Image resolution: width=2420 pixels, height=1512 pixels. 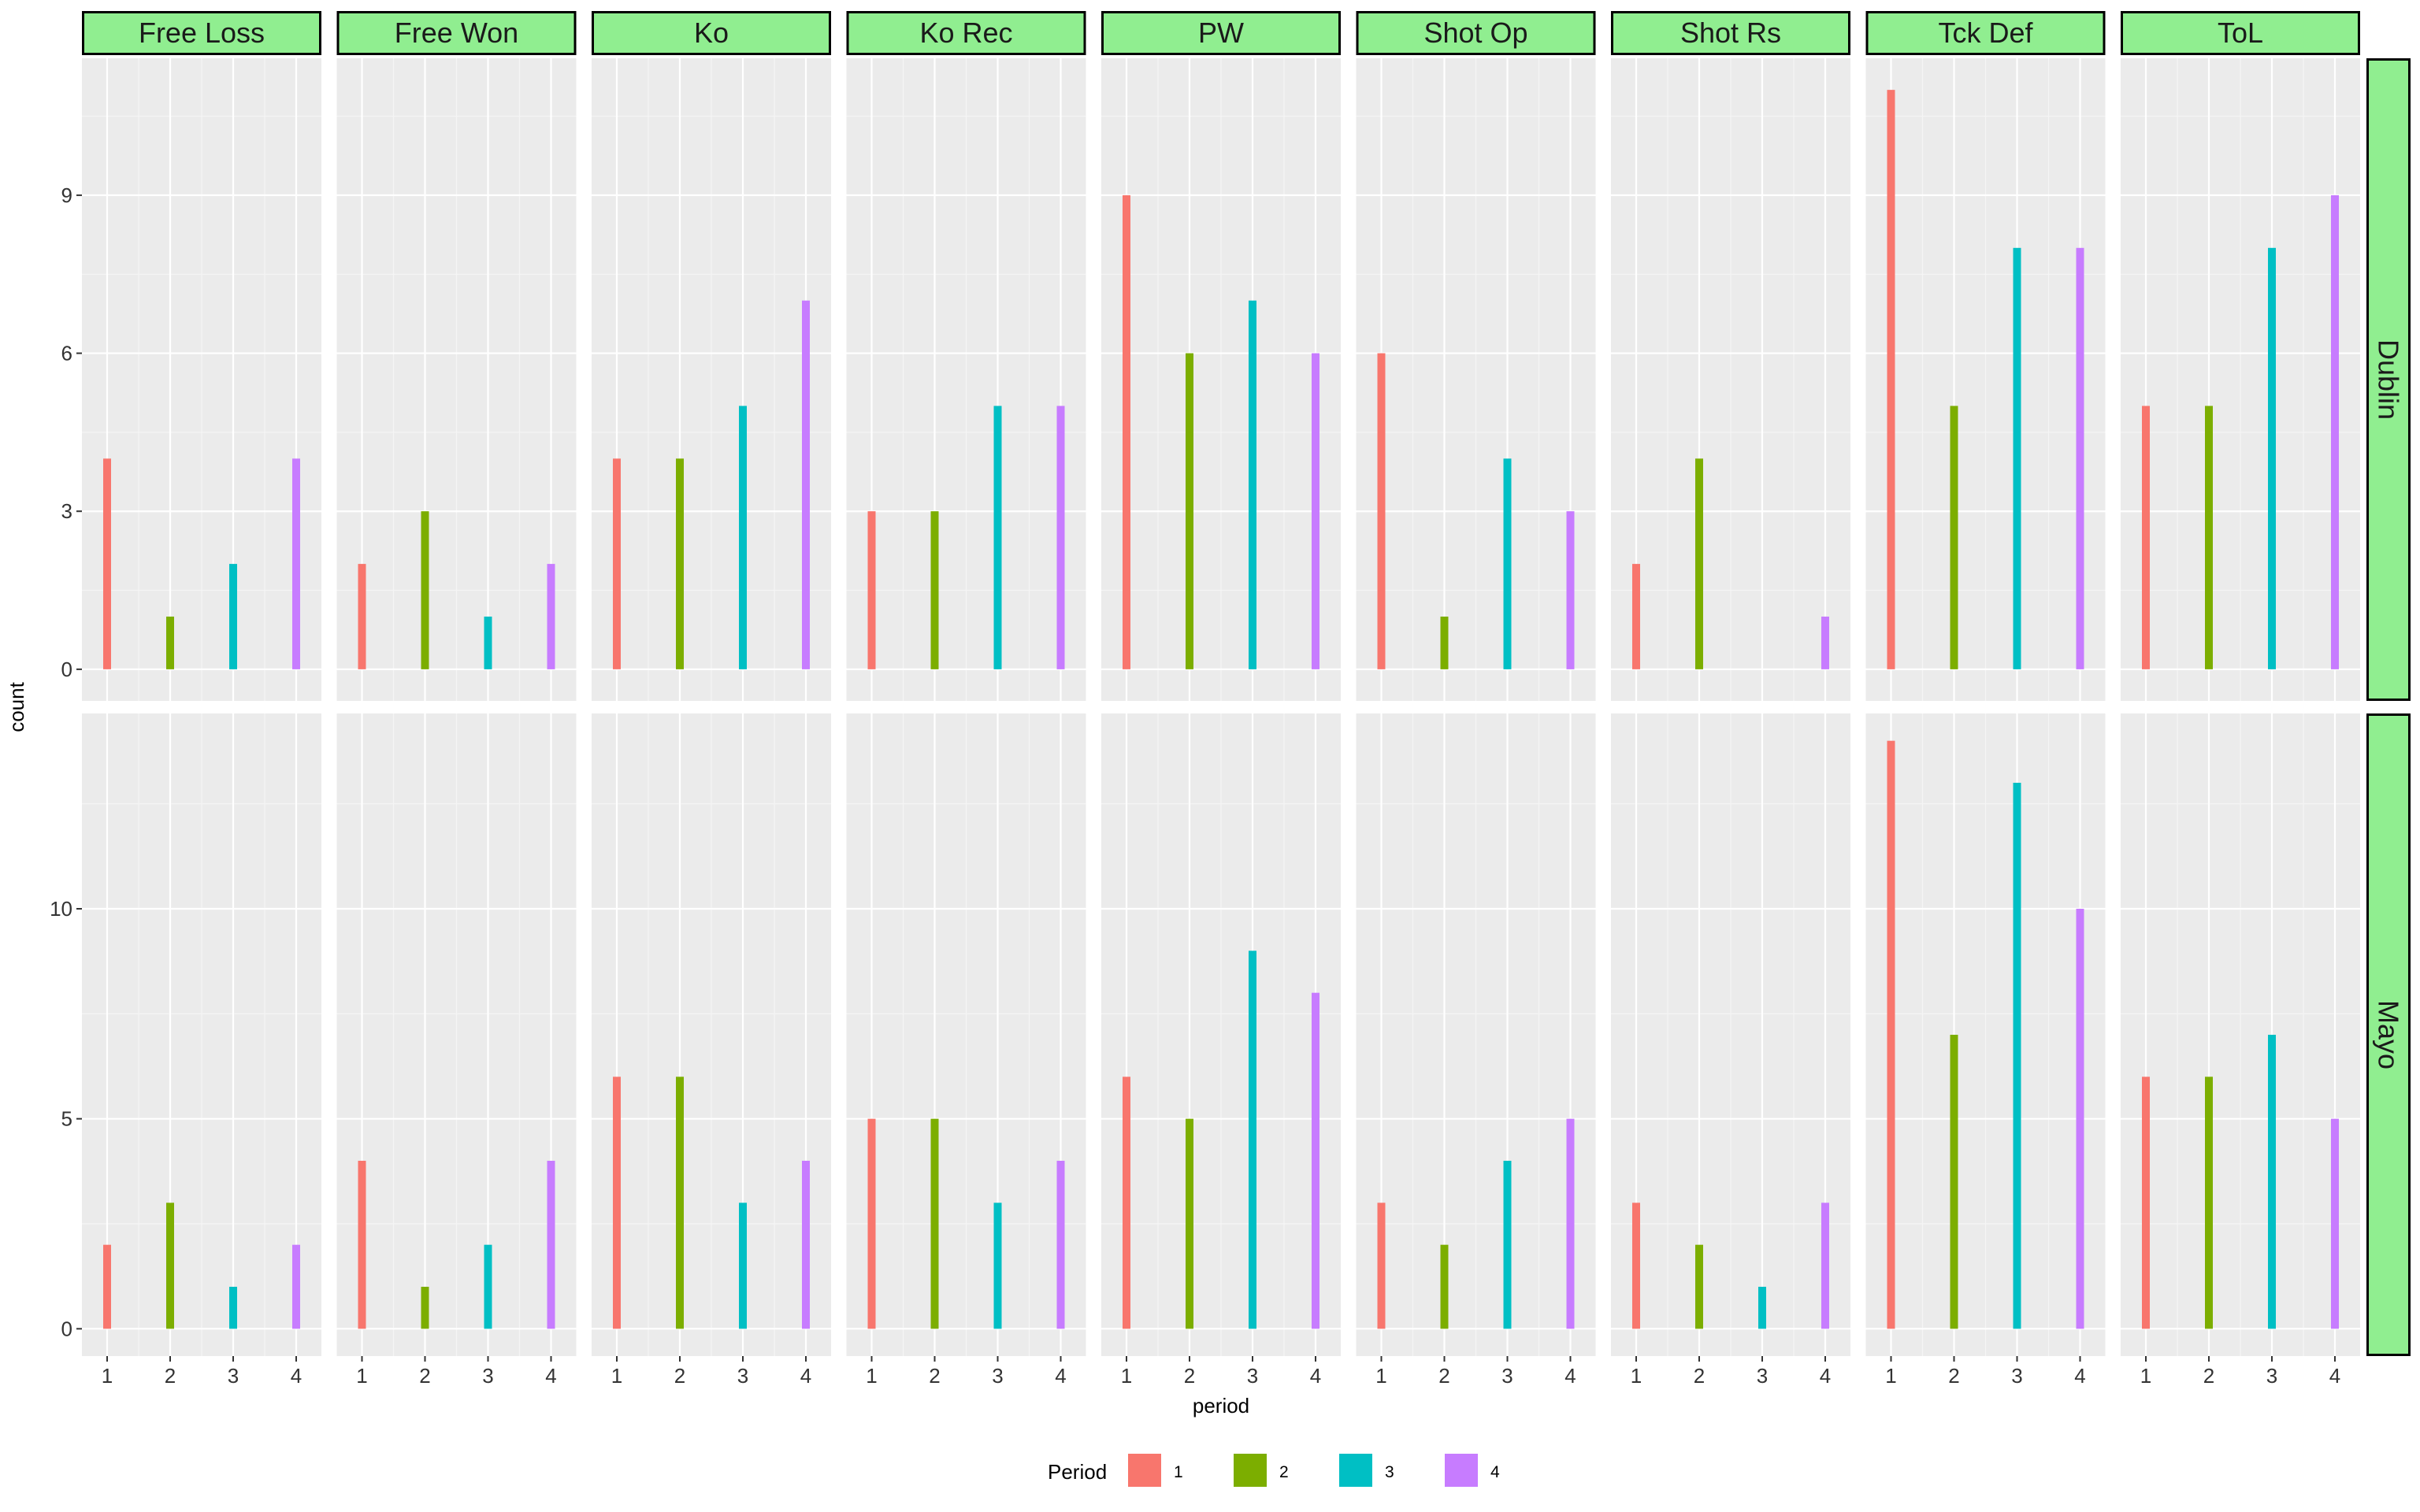 I want to click on strip-tck-def, so click(x=1985, y=33).